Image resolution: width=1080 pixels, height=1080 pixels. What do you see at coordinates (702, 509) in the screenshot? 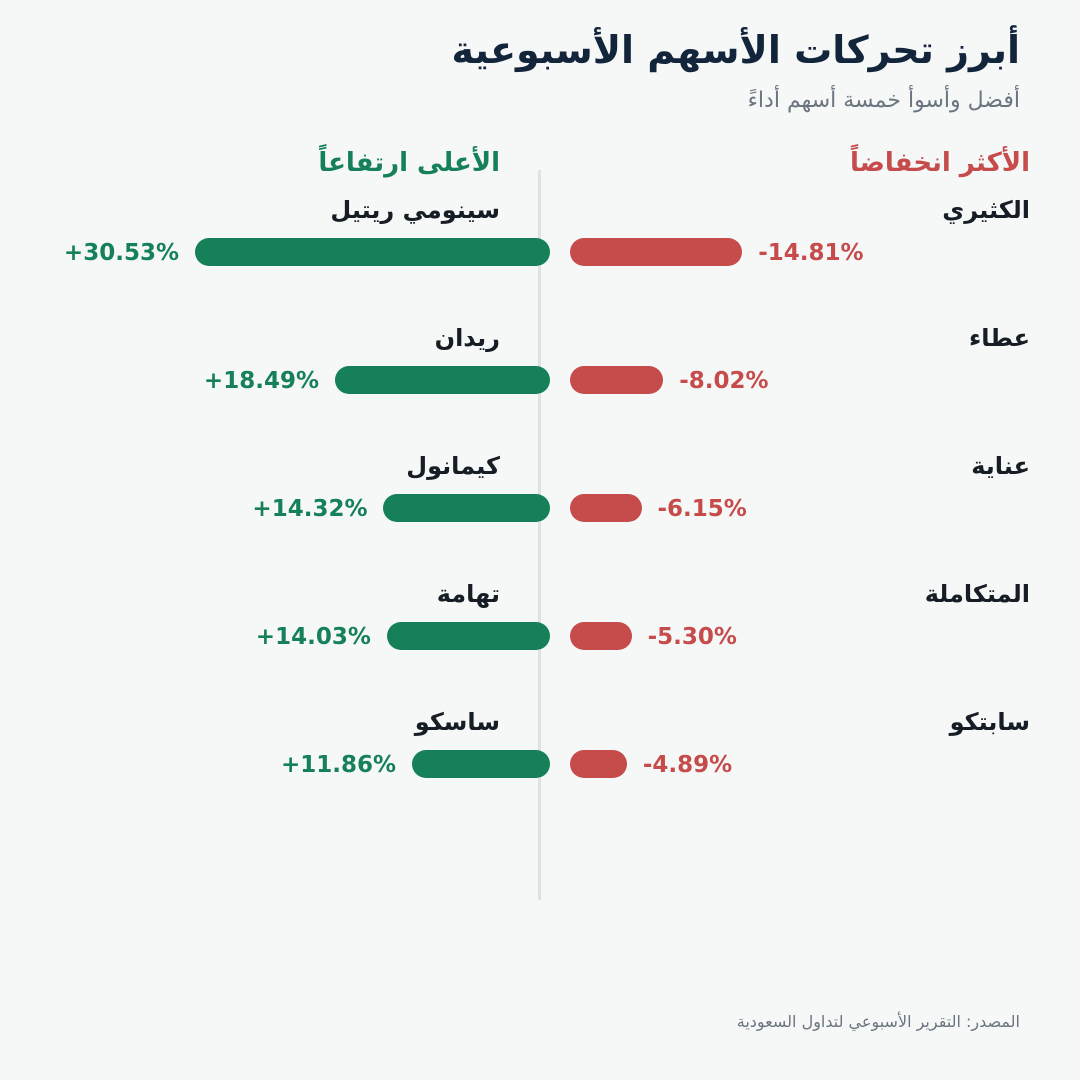
I see `loser-percent-label: -6.15%` at bounding box center [702, 509].